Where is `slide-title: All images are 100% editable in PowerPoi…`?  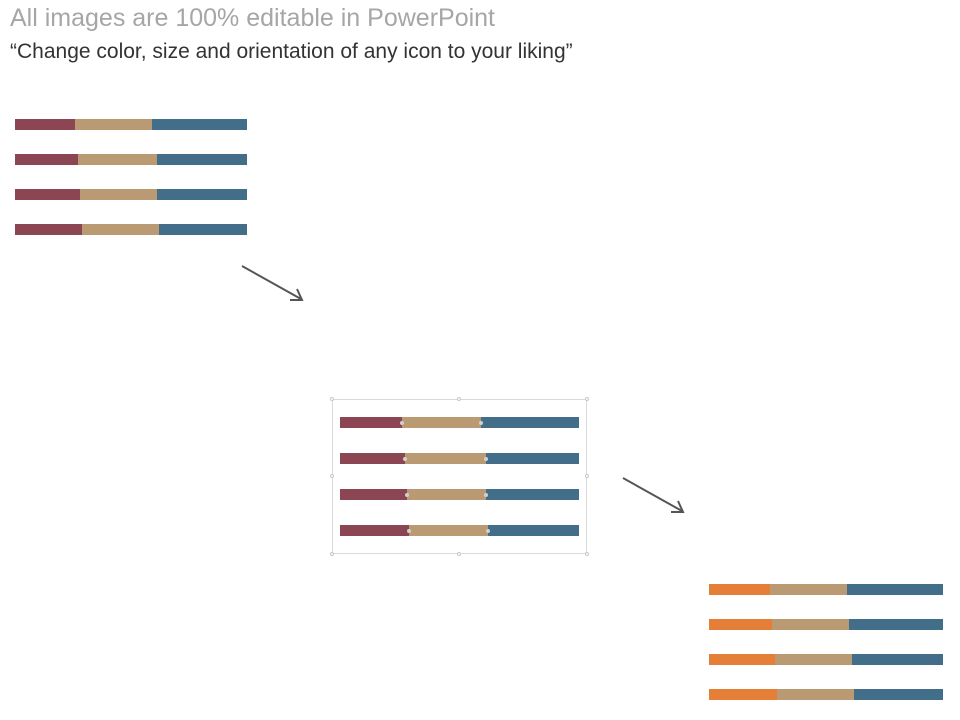
slide-title: All images are 100% editable in PowerPoi… is located at coordinates (252, 18).